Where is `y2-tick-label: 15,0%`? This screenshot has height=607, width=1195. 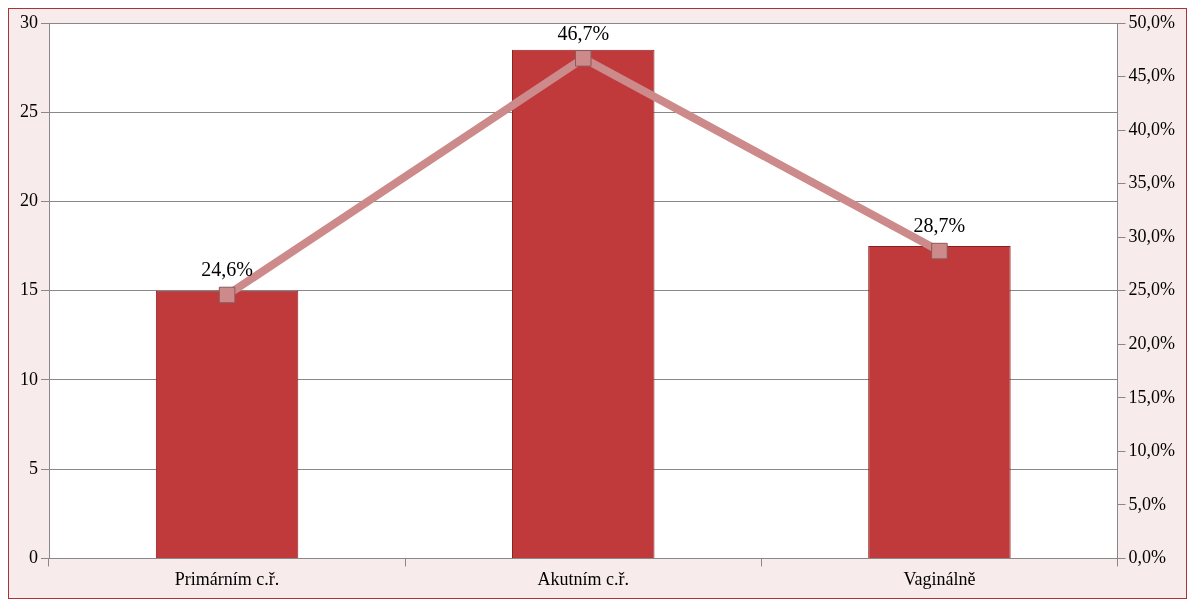
y2-tick-label: 15,0% is located at coordinates (1152, 396).